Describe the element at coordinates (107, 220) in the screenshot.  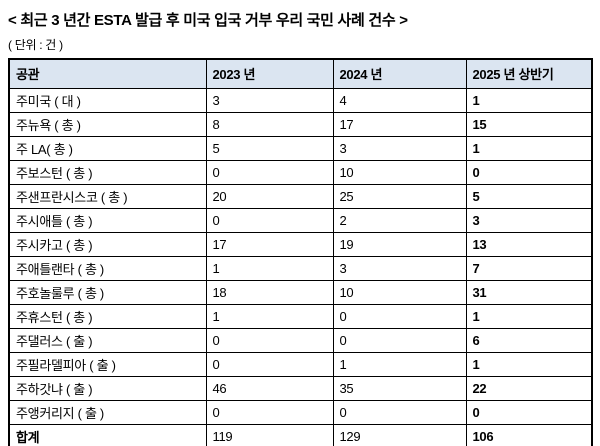
I see `consulate-label: 주시애틀 ( 총 )` at that location.